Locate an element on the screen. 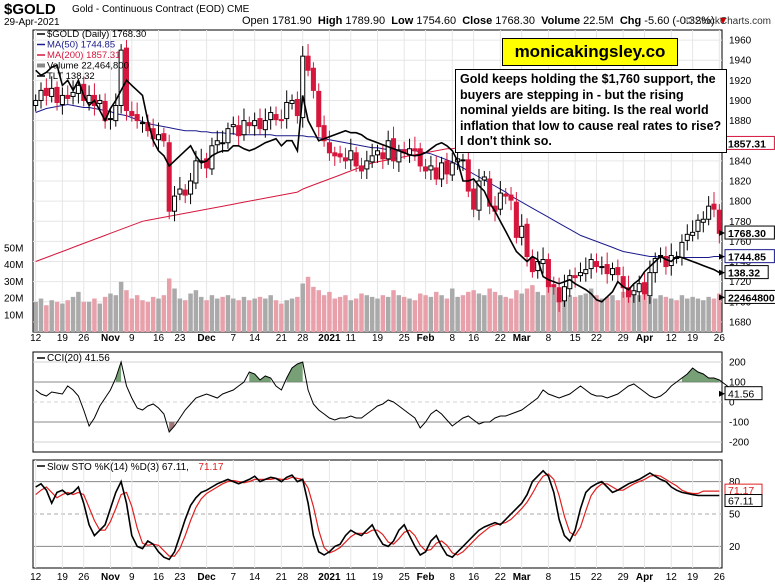 Image resolution: width=775 pixels, height=585 pixels. legend-label: TLT 138.32 is located at coordinates (71, 76).